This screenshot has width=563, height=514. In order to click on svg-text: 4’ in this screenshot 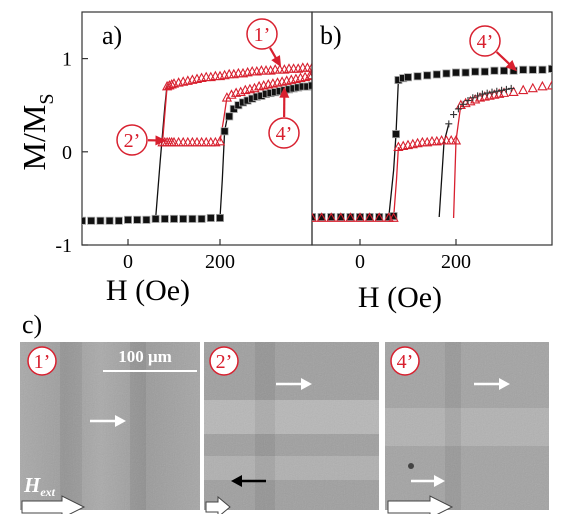, I will do `click(405, 362)`.